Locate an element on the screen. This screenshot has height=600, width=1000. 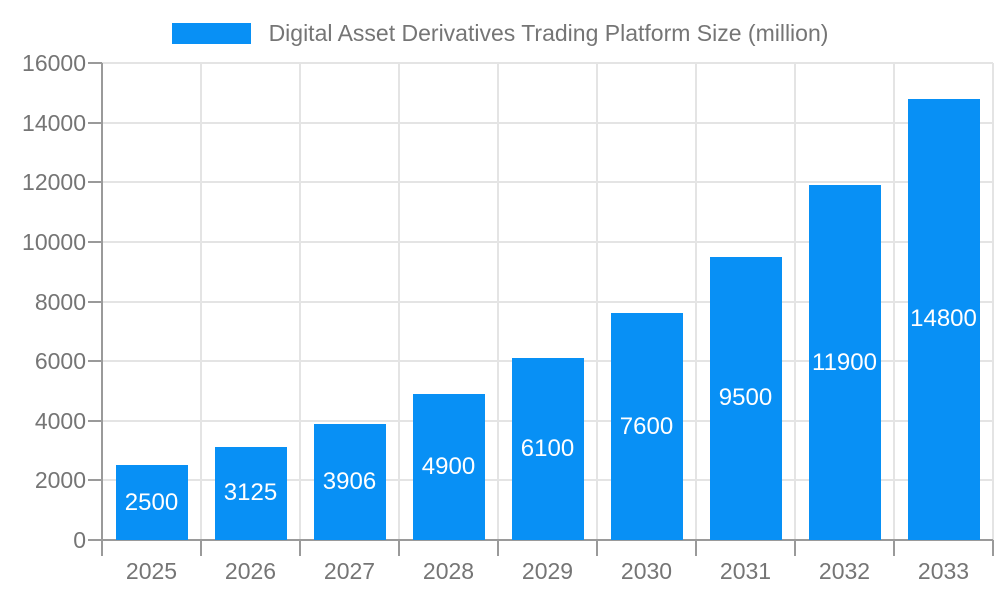
y-tick-label: 4000 is located at coordinates (60, 420).